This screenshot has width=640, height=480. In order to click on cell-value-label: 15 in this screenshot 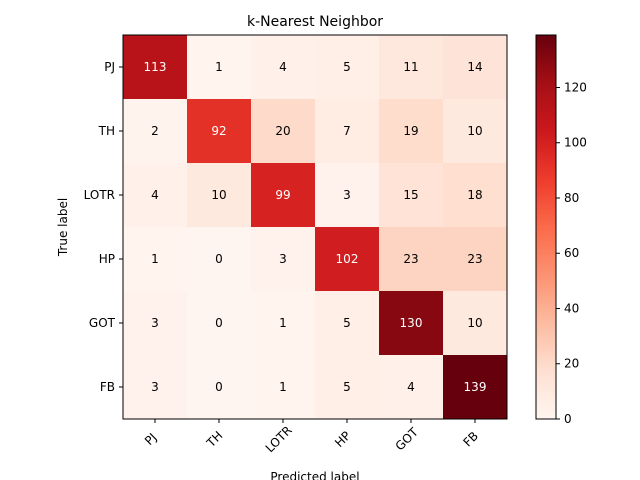, I will do `click(410, 195)`.